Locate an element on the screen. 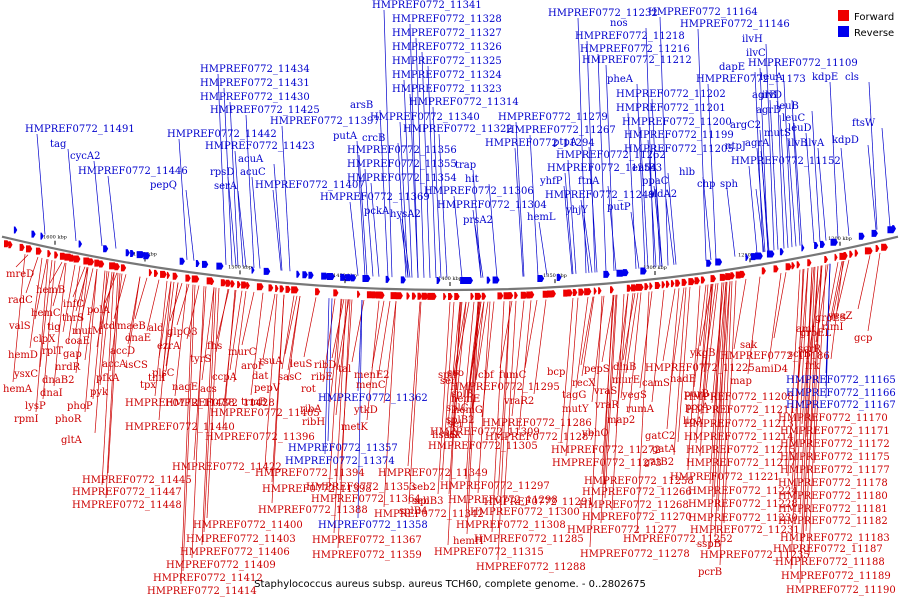 Image resolution: width=900 pixels, height=600 pixels. reverse-gene-label: HMPREF0772_11442 is located at coordinates (222, 134).